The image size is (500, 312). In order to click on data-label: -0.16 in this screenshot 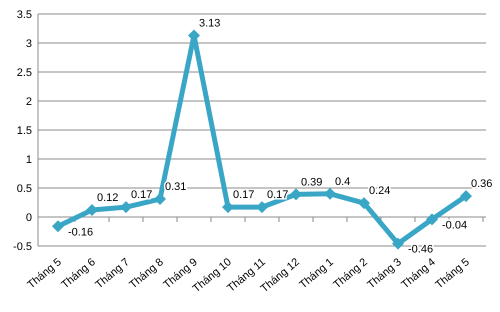, I will do `click(81, 232)`.